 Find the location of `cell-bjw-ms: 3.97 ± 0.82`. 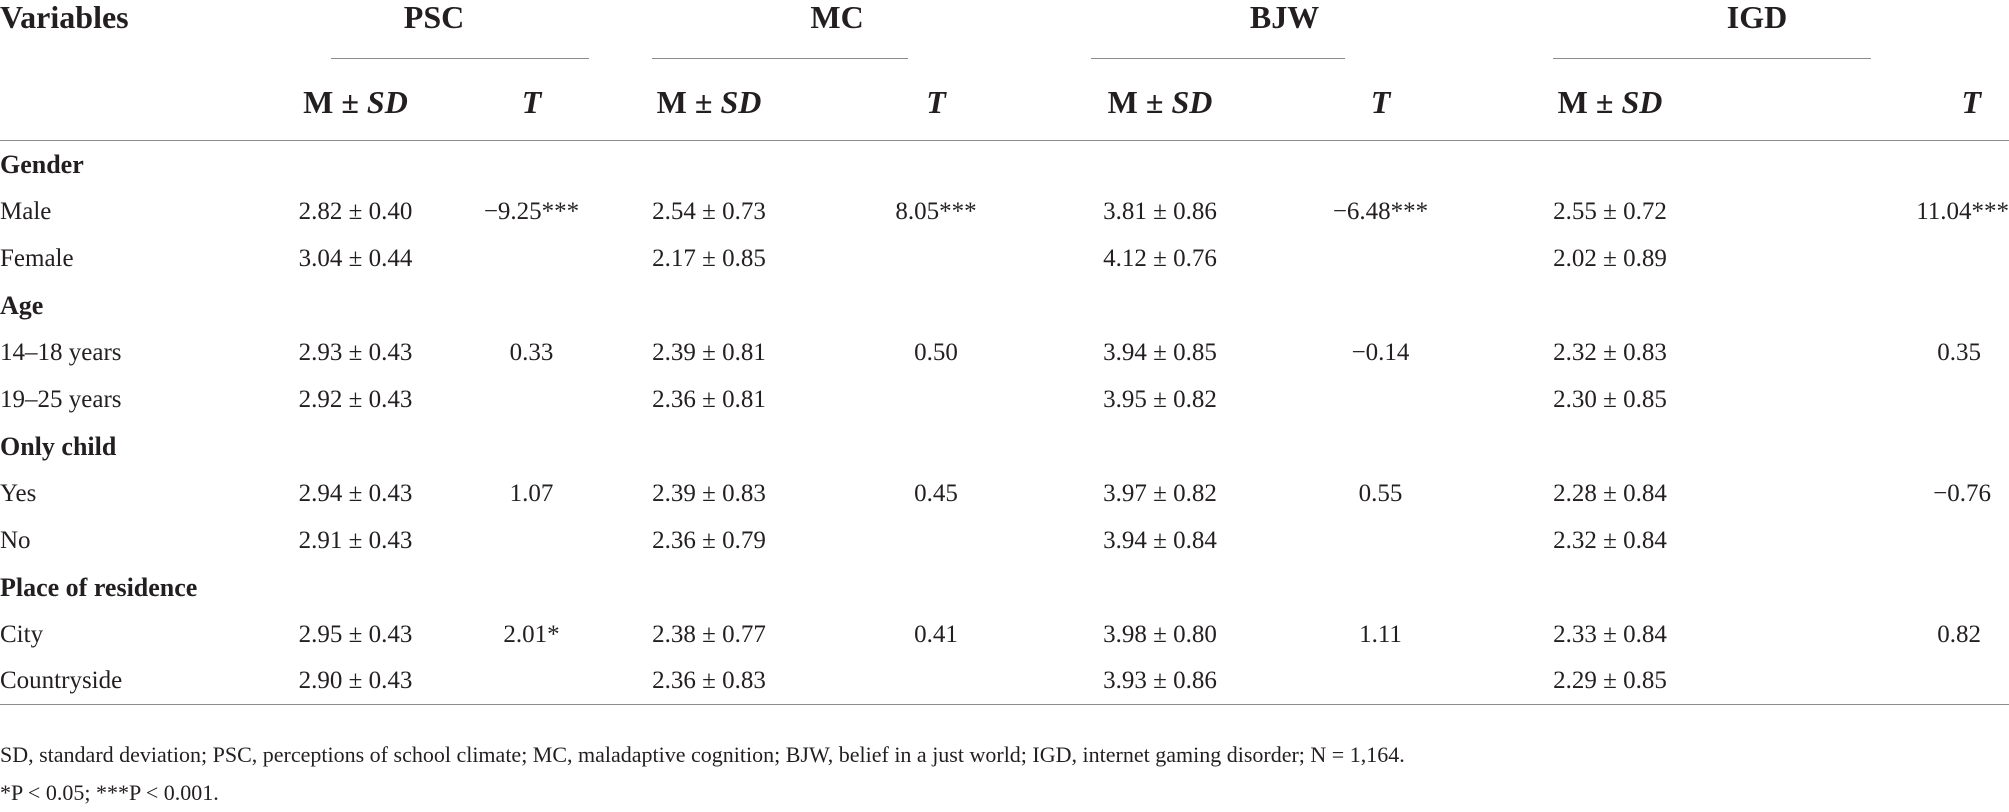

cell-bjw-ms: 3.97 ± 0.82 is located at coordinates (1160, 493).